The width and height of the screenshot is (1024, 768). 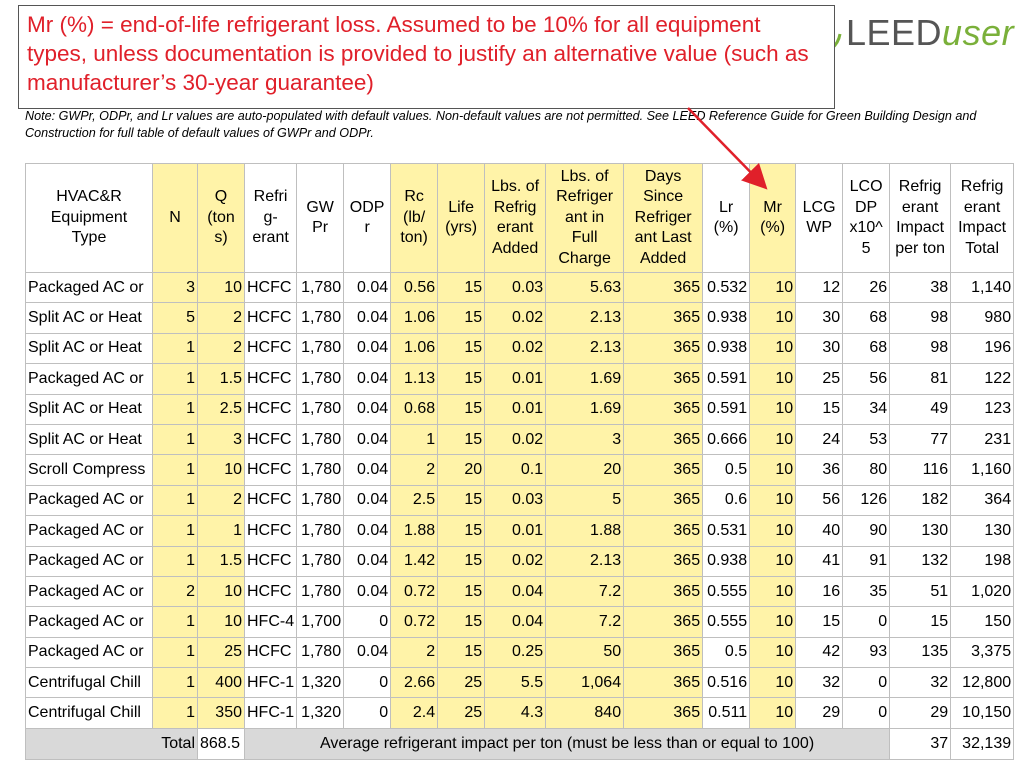 What do you see at coordinates (515, 218) in the screenshot?
I see `header-cell: Lbs. of Refrig erant Added` at bounding box center [515, 218].